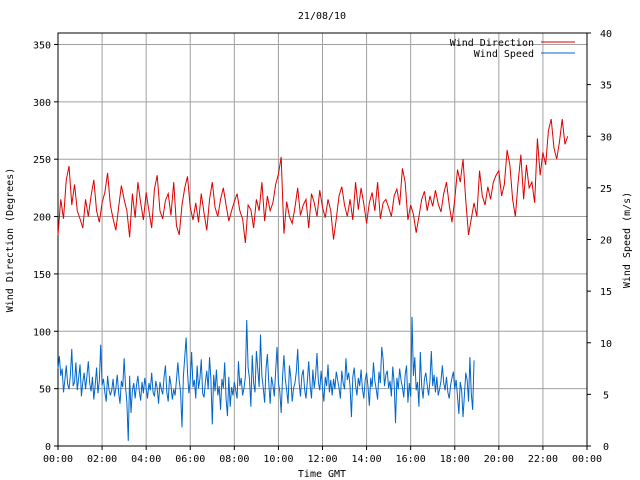  Describe the element at coordinates (45, 390) in the screenshot. I see `y-left-tick-label: 50` at that location.